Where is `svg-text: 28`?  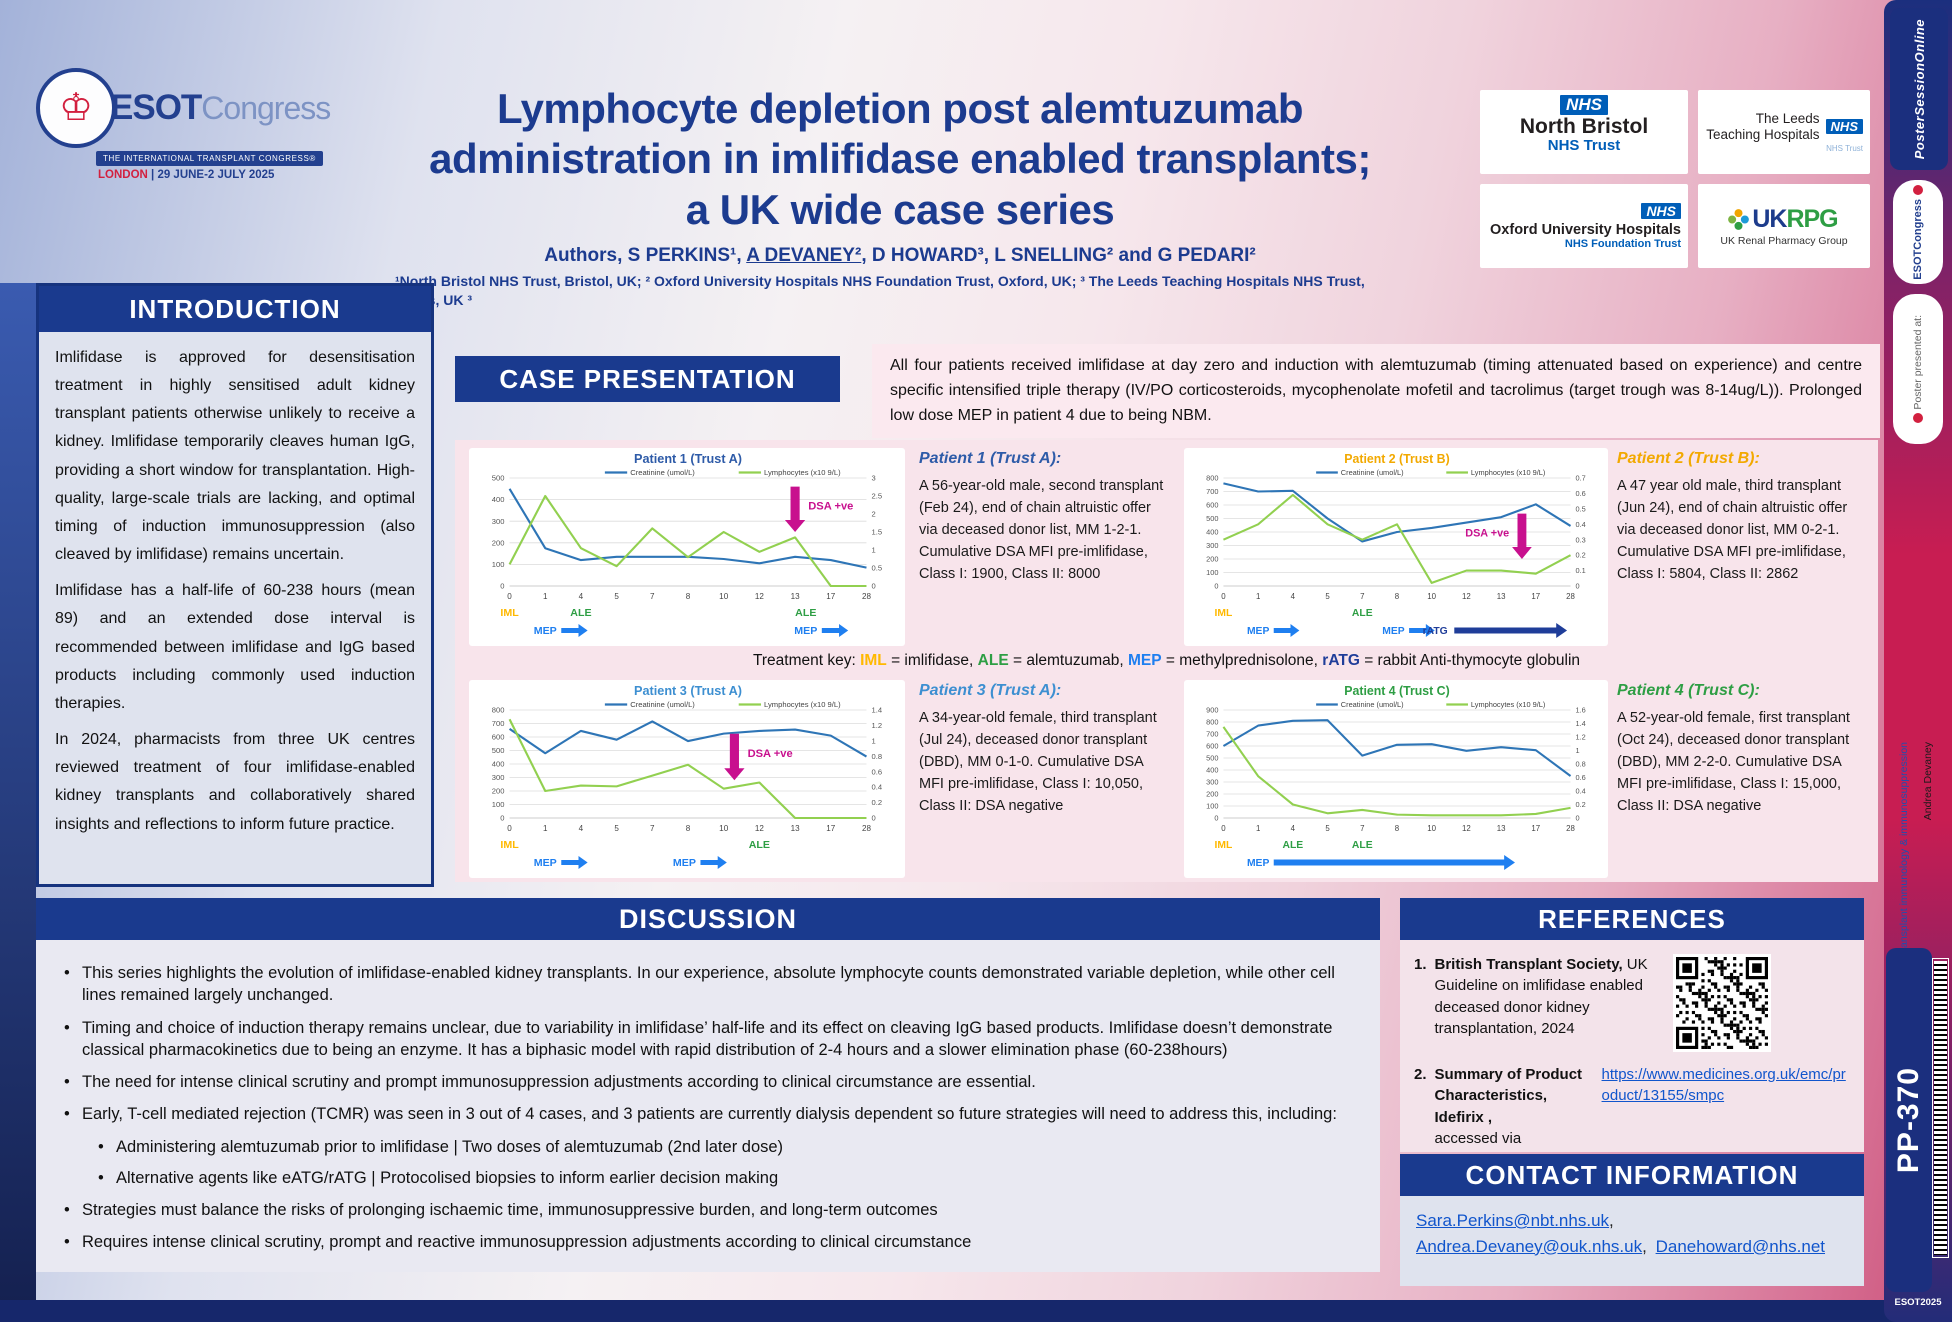
svg-text: 28 is located at coordinates (867, 828).